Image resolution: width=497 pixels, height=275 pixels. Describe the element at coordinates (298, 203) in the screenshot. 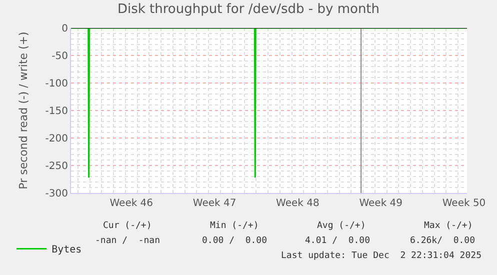

I see `x-tick-label: Week 48` at that location.